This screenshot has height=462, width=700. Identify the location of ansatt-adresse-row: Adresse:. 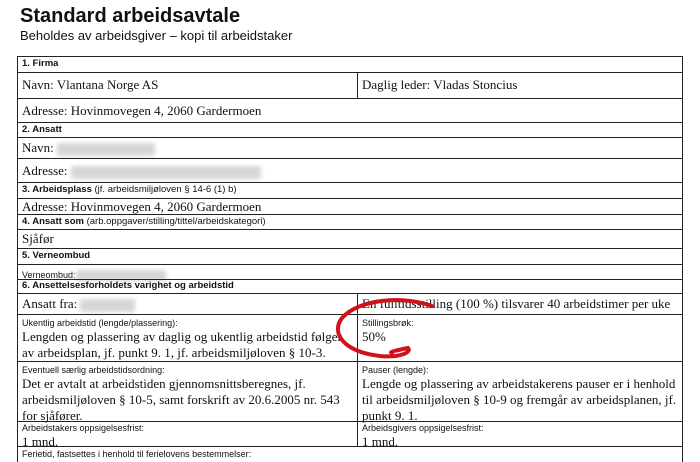
(350, 170).